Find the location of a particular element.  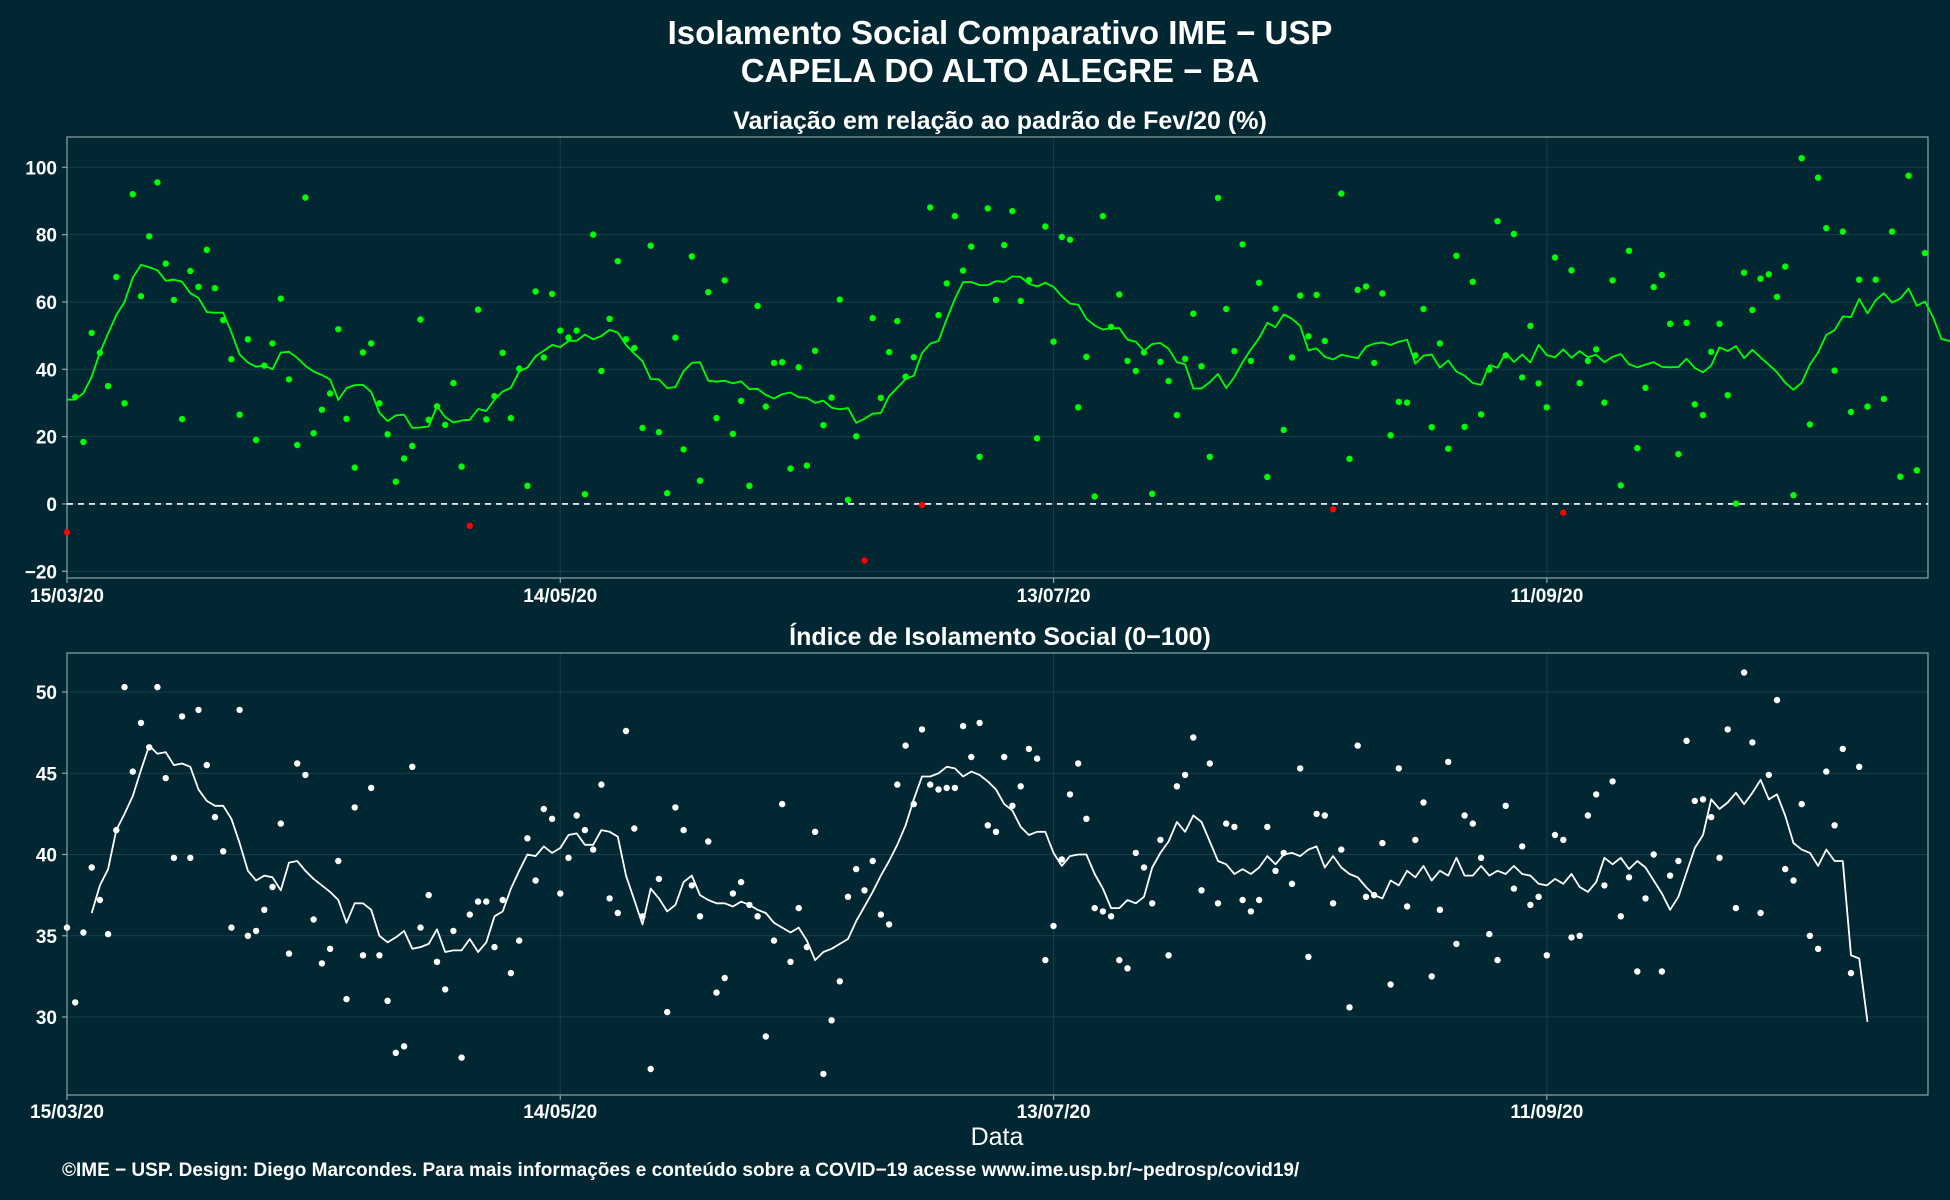

x-tick-label: 11/09/20 is located at coordinates (1546, 596).